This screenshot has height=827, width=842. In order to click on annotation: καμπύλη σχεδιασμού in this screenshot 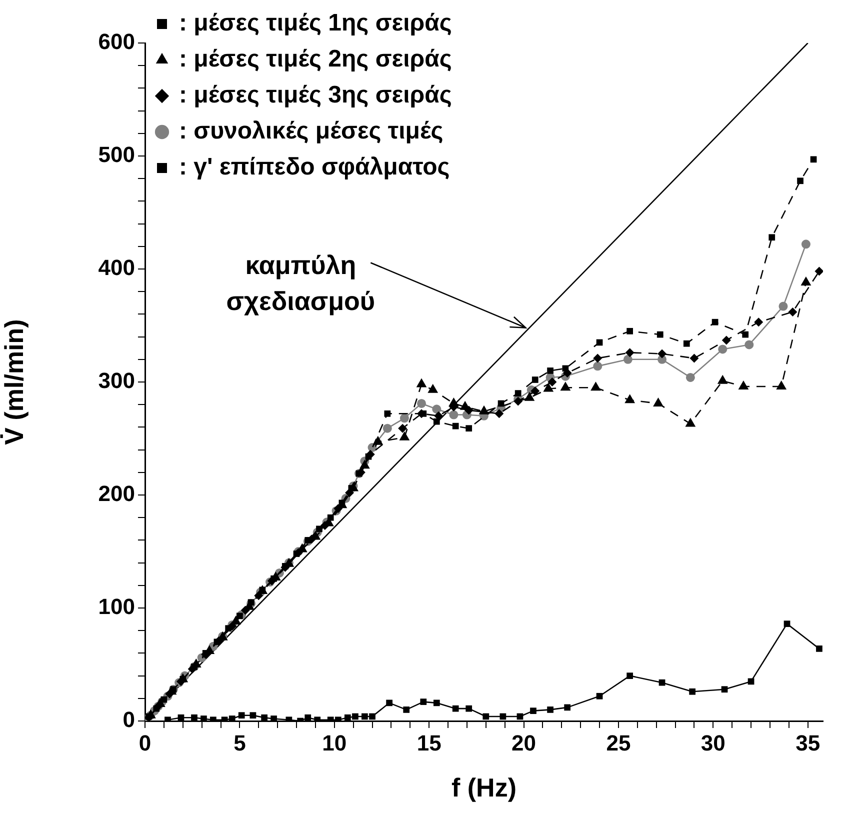, I will do `click(301, 283)`.